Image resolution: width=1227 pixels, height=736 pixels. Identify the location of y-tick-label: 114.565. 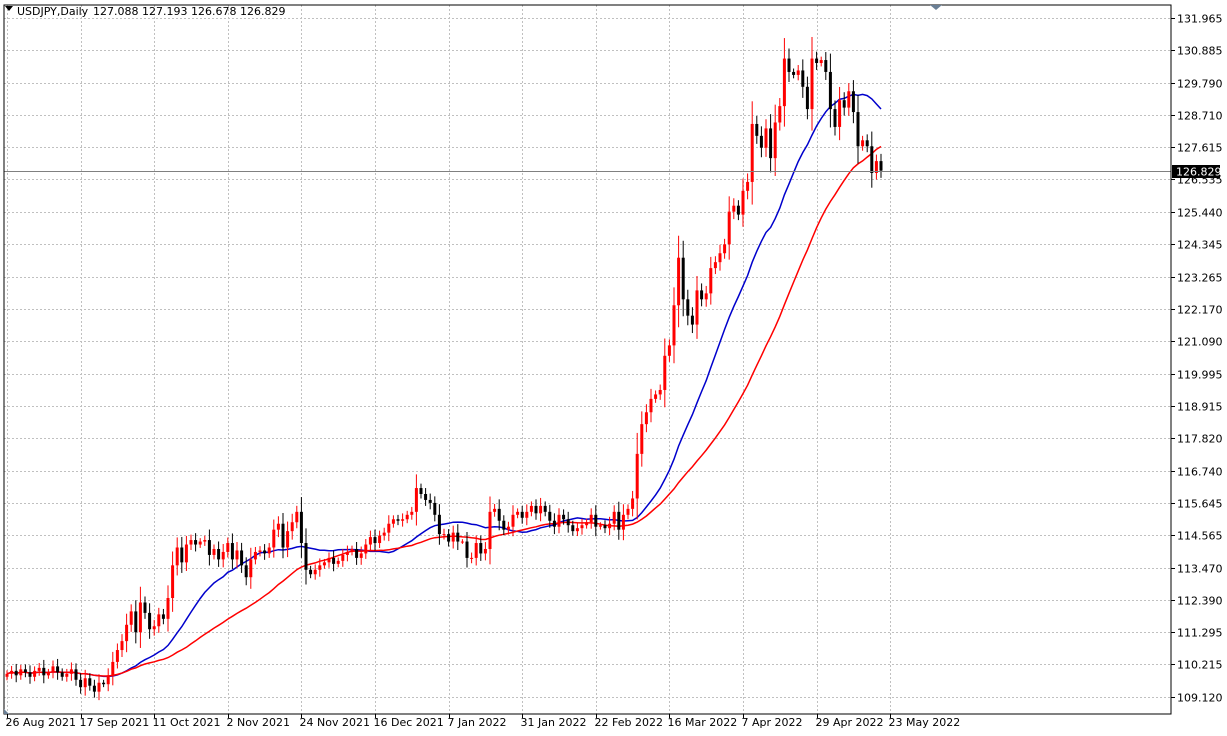
(1200, 536).